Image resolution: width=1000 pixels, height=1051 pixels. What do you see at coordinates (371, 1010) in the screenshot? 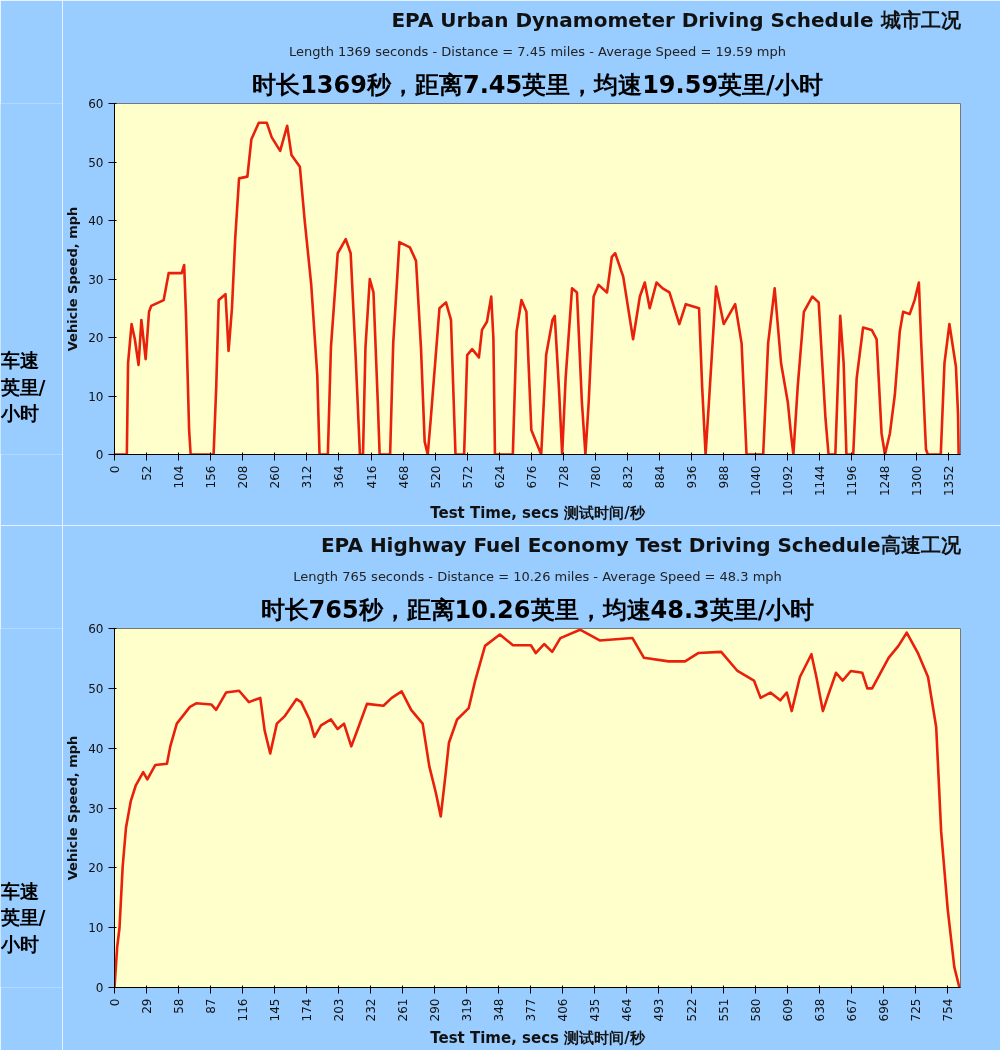
I see `x-tick-label: 232` at bounding box center [371, 1010].